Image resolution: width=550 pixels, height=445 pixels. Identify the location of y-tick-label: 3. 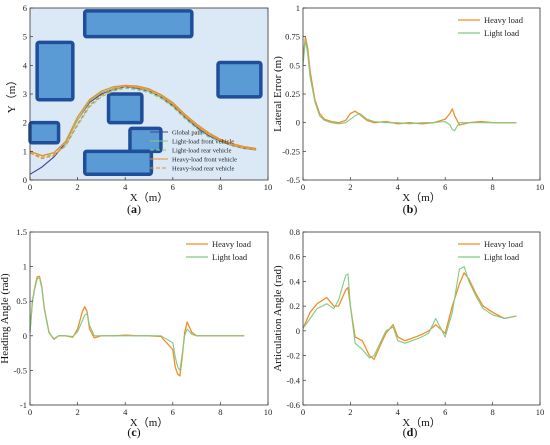
(25, 94).